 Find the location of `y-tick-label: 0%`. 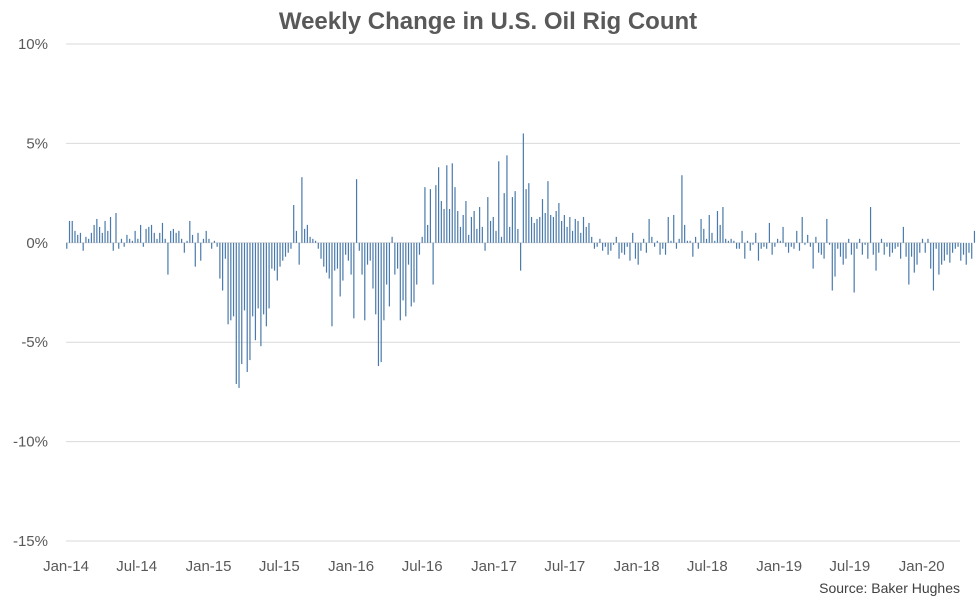

y-tick-label: 0% is located at coordinates (37, 243).